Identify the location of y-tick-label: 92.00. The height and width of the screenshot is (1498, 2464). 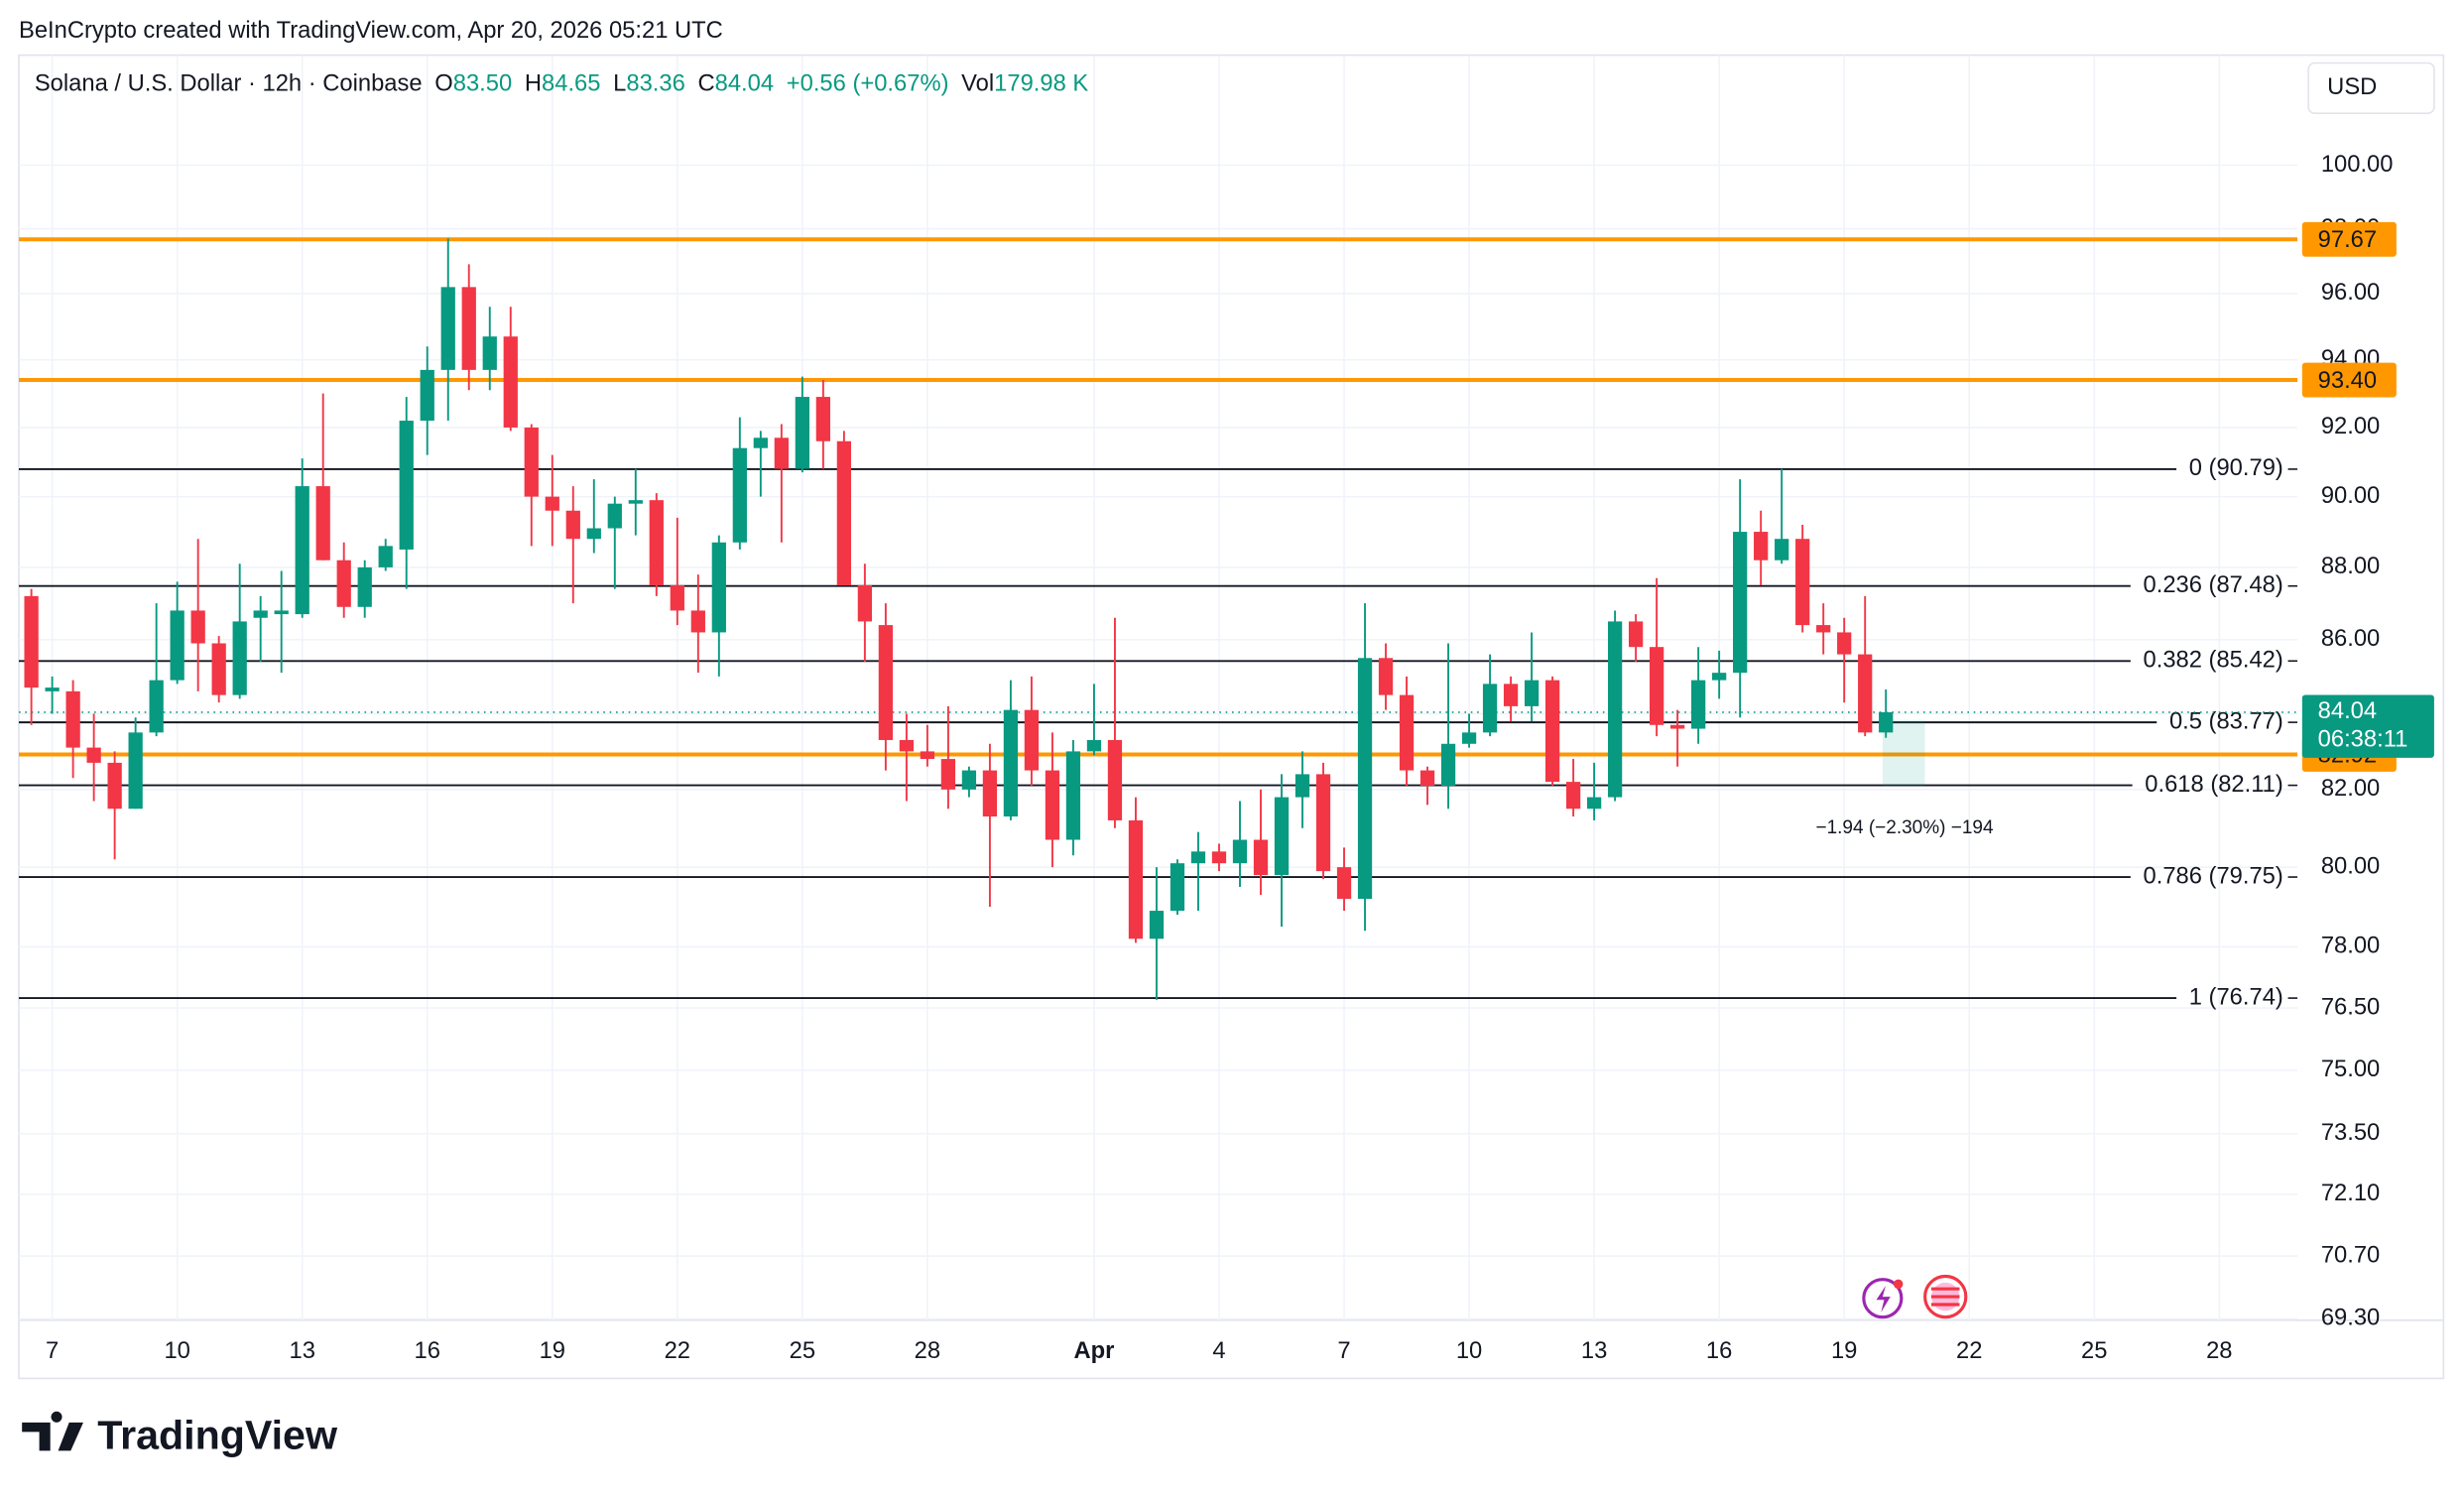
(2351, 426).